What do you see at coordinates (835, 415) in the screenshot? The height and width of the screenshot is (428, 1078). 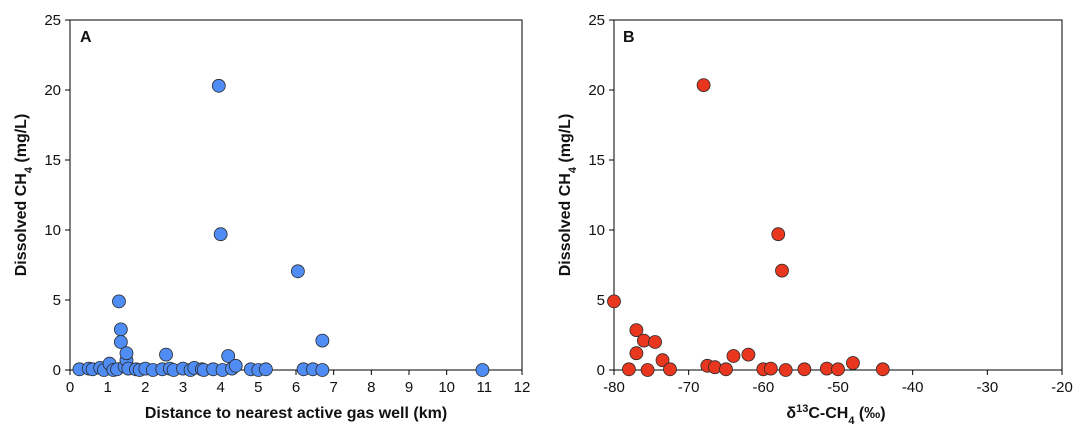 I see `x-axis-title-b: δ13C-CH4 (‰)` at bounding box center [835, 415].